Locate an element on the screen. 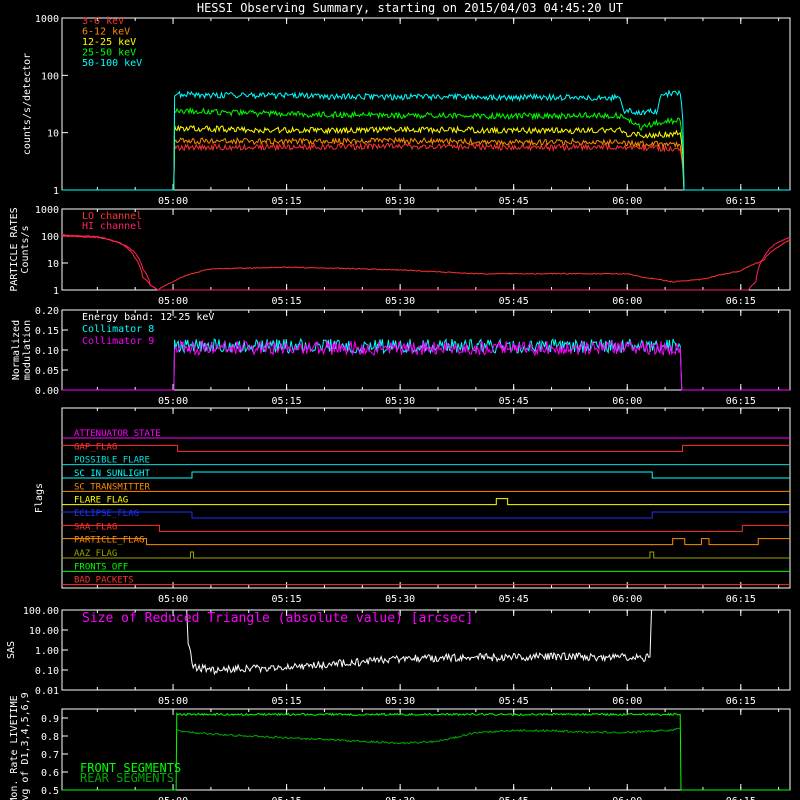 Image resolution: width=800 pixels, height=800 pixels. y-tick-label: 0.20 is located at coordinates (47, 311).